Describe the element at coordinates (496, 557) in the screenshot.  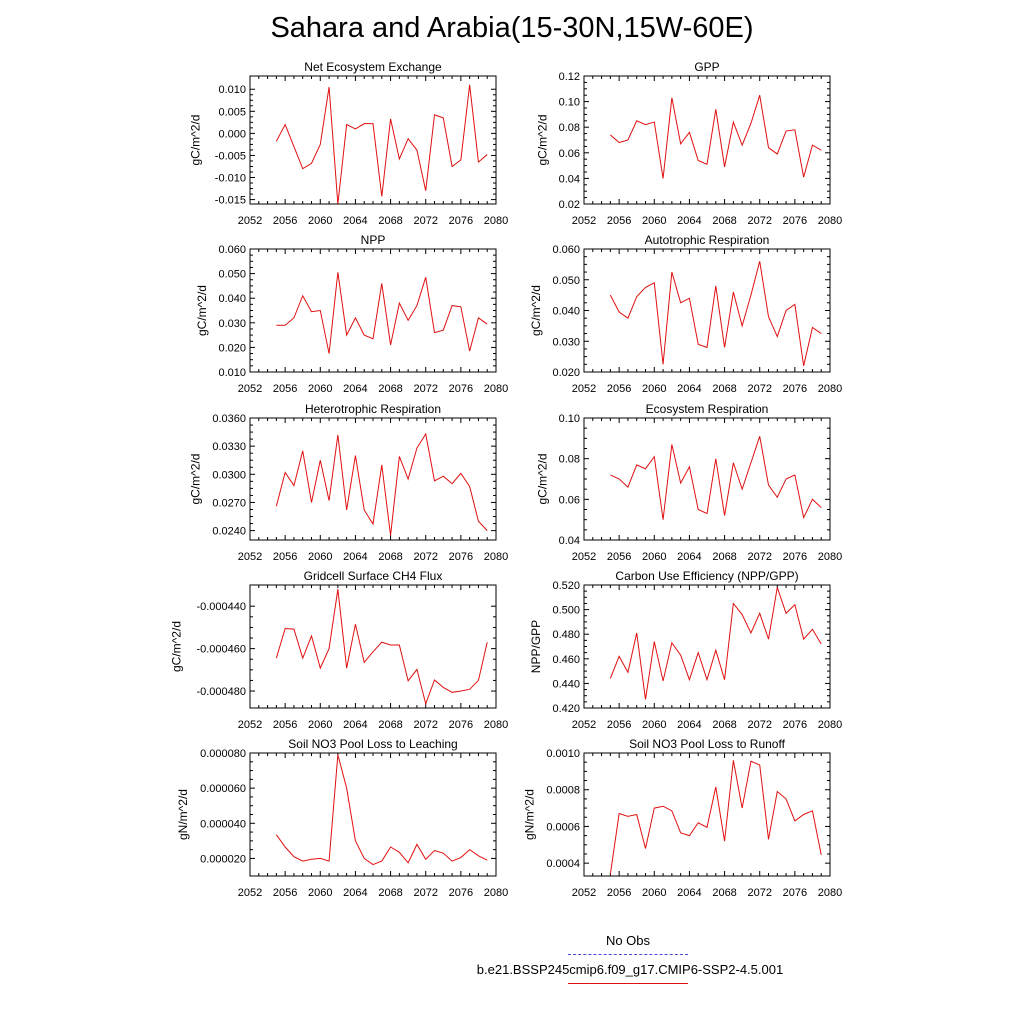
I see `panel-5-xtick-label: 2080` at that location.